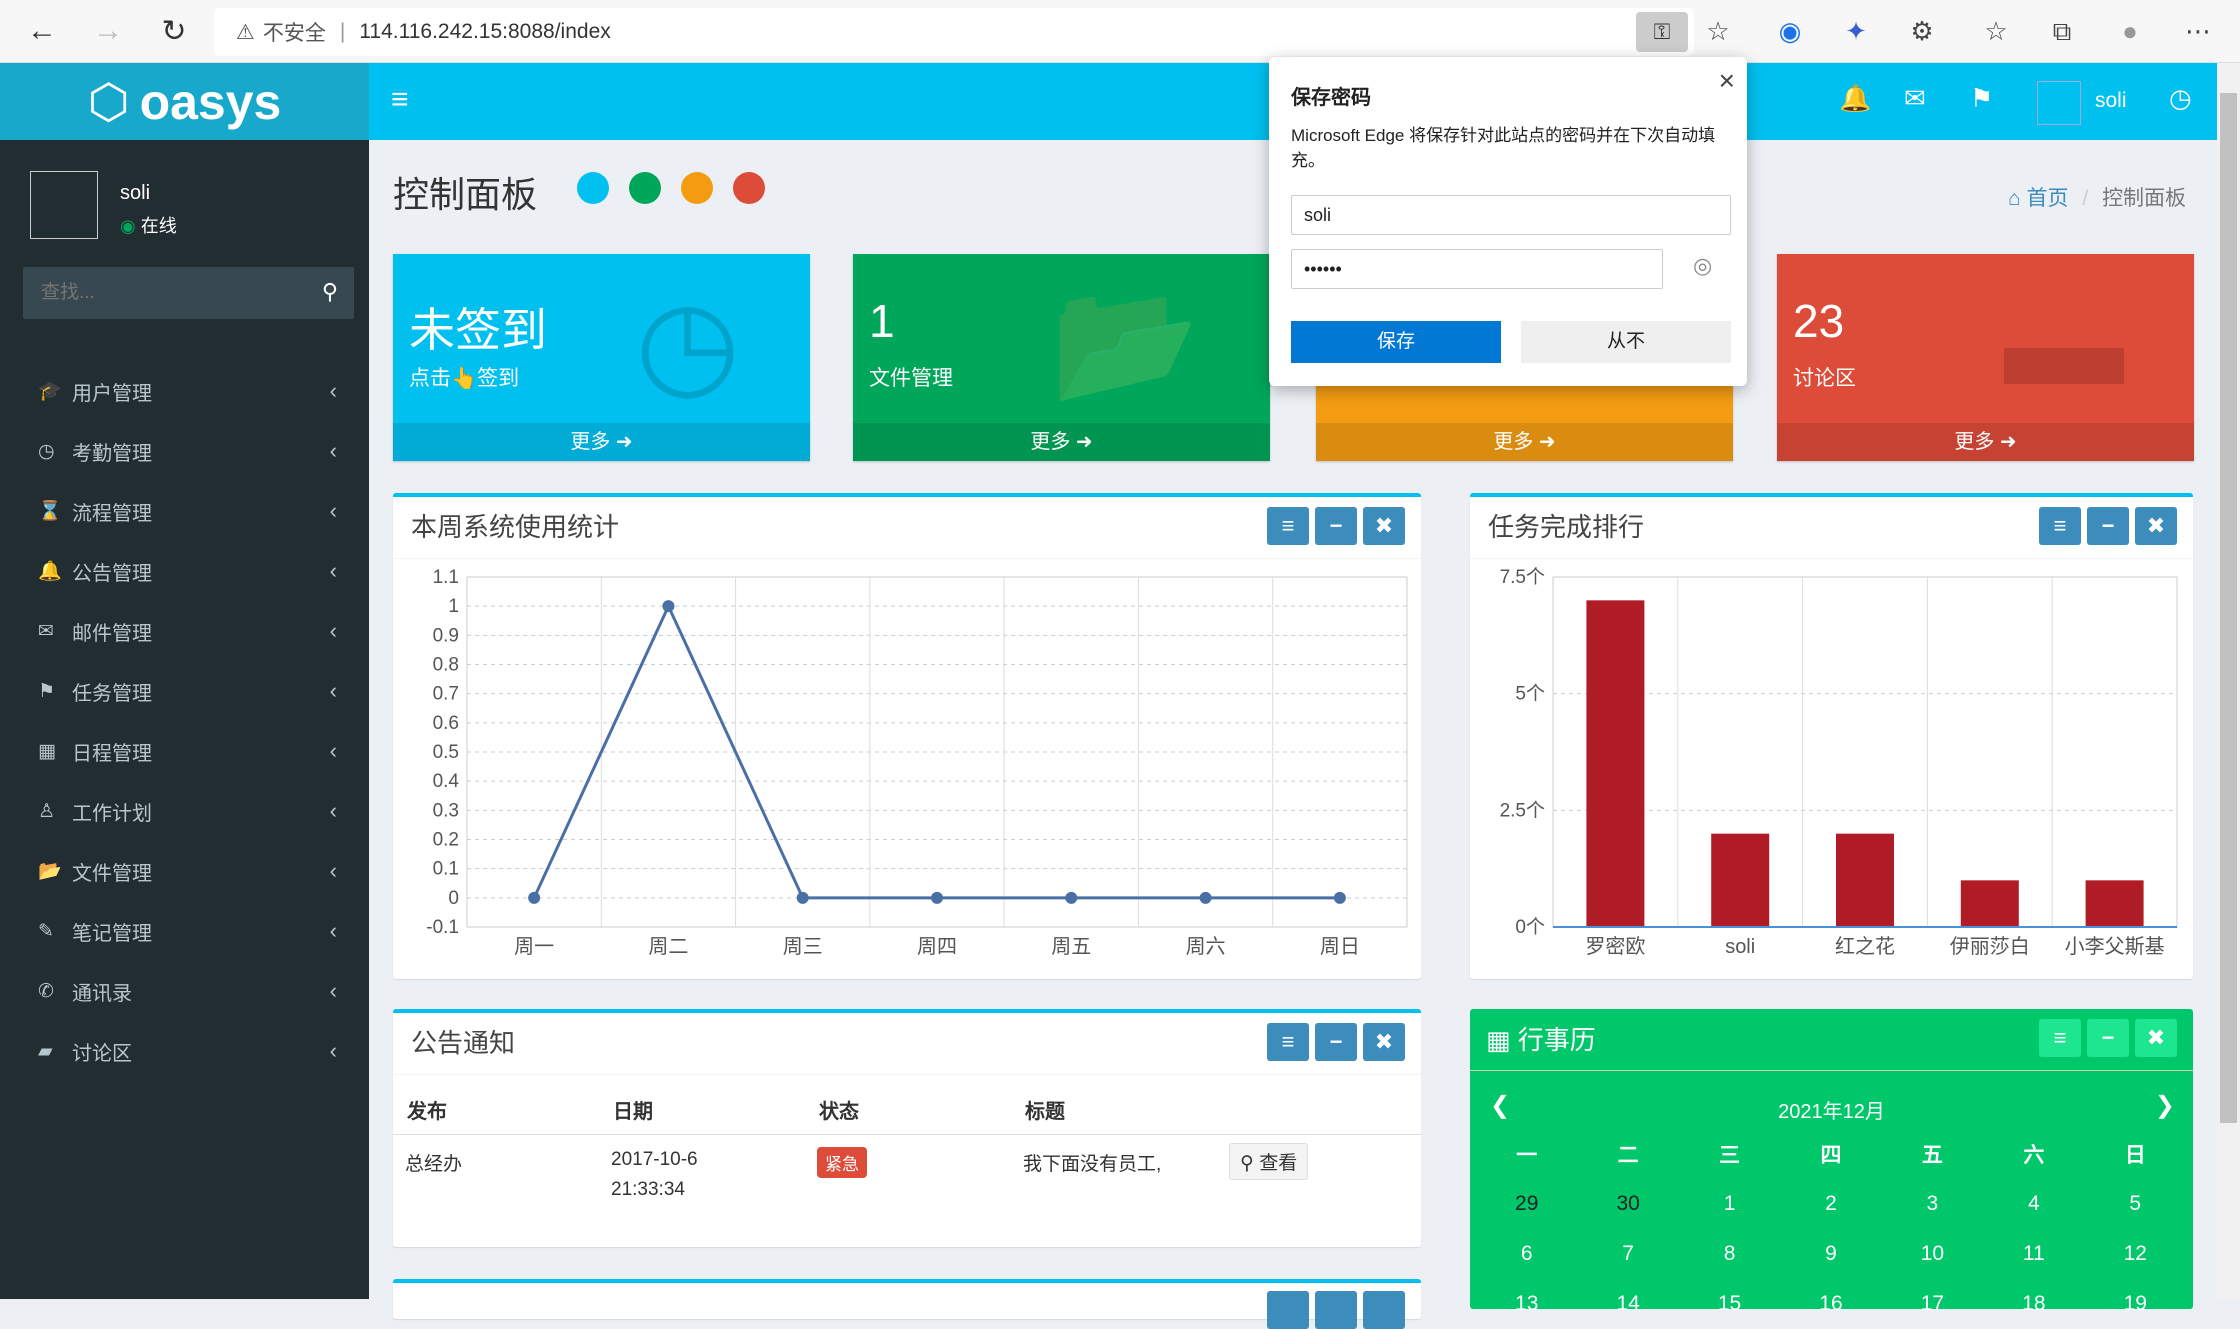 This screenshot has height=1329, width=2240. What do you see at coordinates (1922, 31) in the screenshot?
I see `extensions-icon: ⚙` at bounding box center [1922, 31].